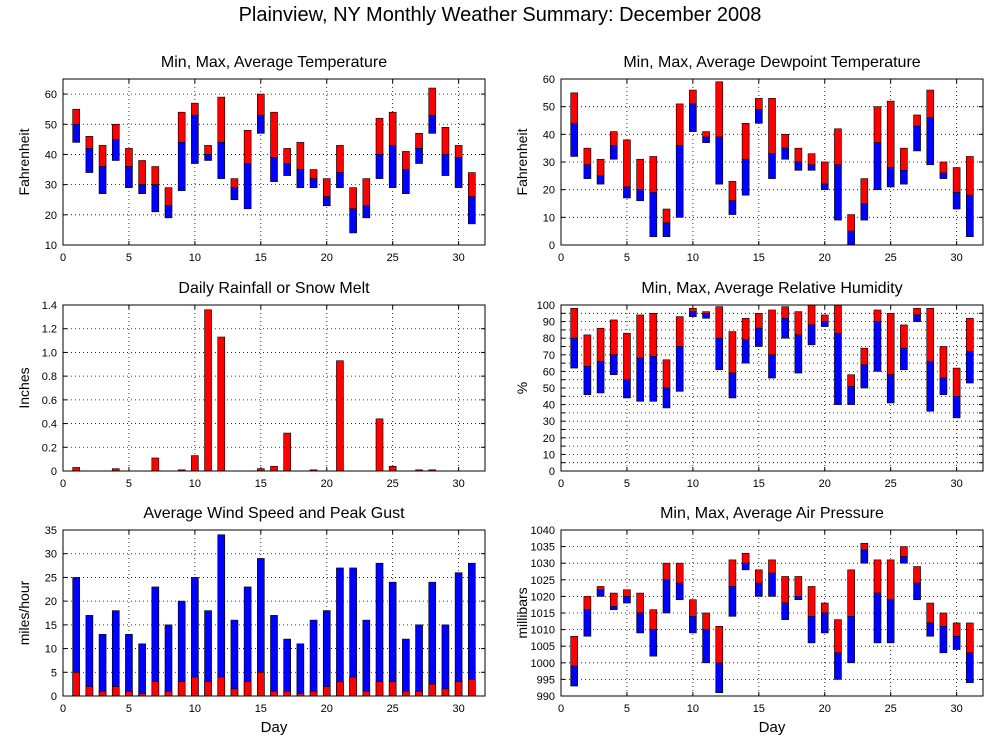  Describe the element at coordinates (772, 513) in the screenshot. I see `pressure-title: Min, Max, Average Air Pressure` at that location.